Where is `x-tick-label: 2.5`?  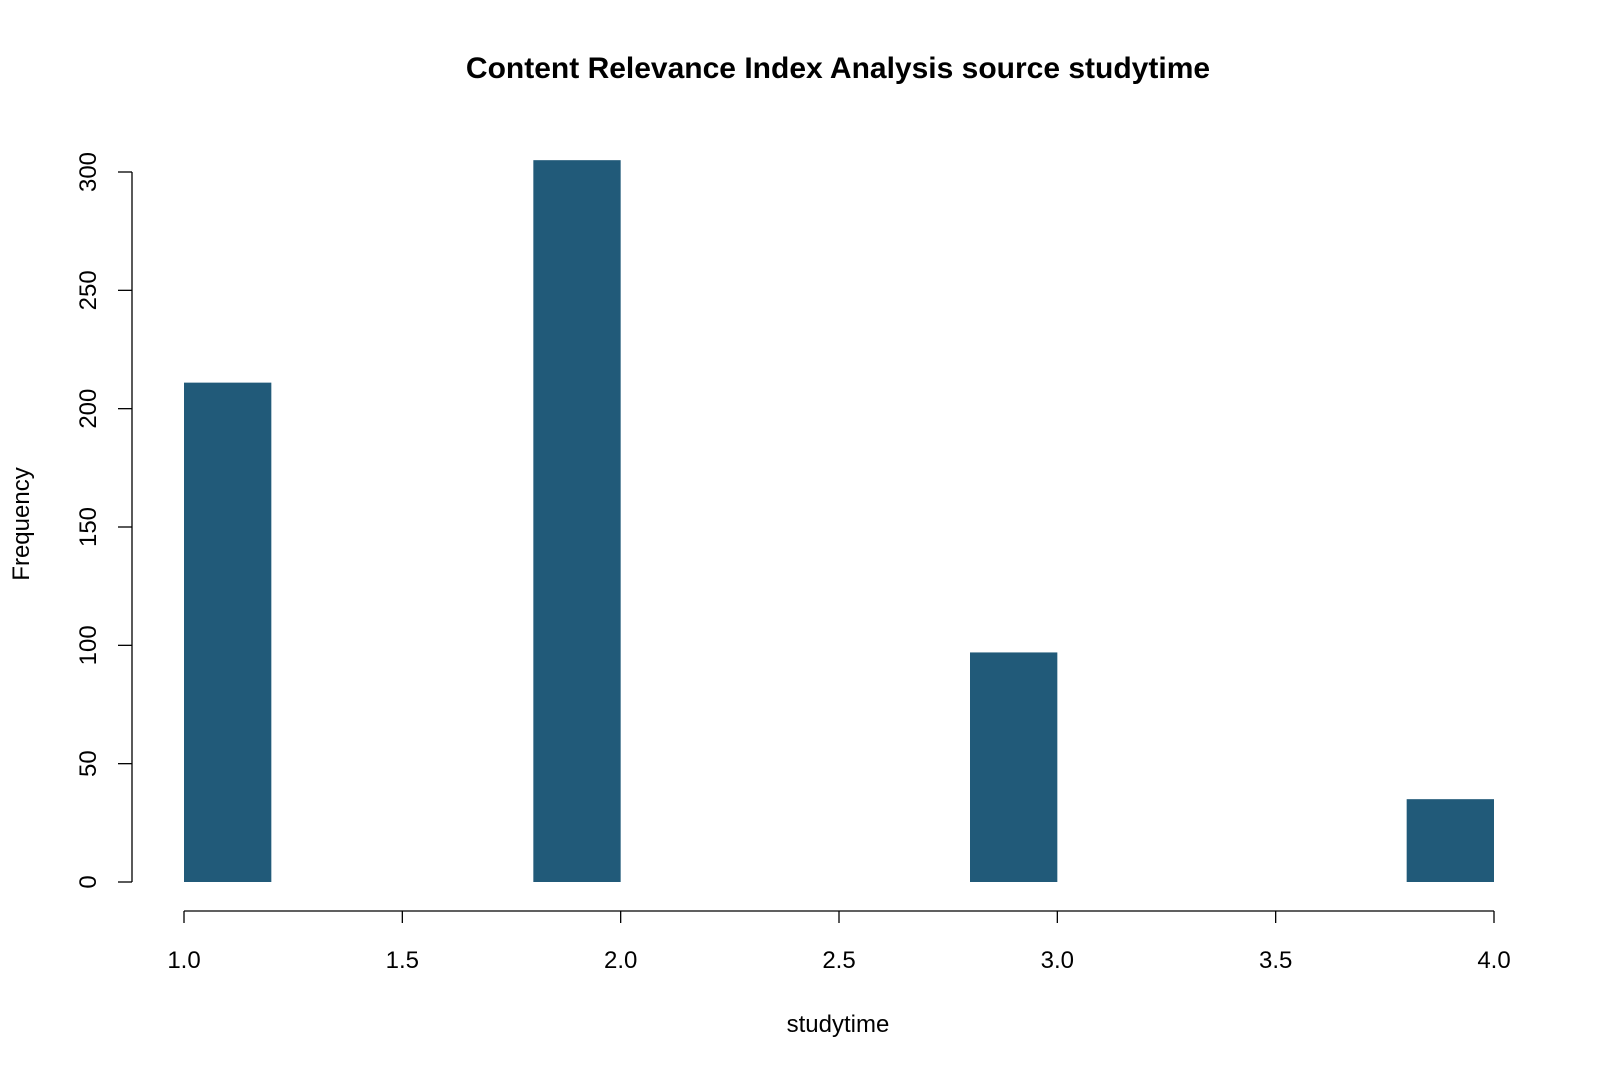 x-tick-label: 2.5 is located at coordinates (838, 960).